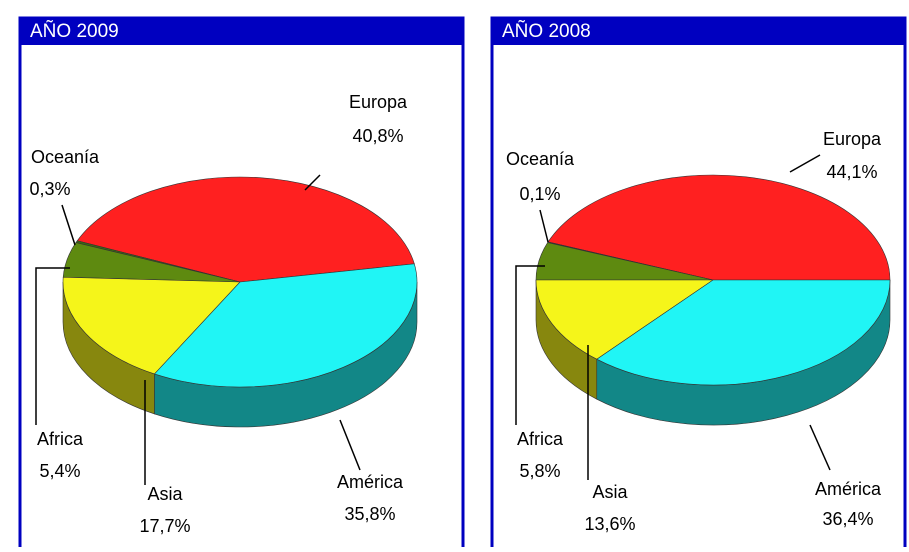 This screenshot has width=909, height=552. I want to click on chart-title: AÑO 2009, so click(74, 31).